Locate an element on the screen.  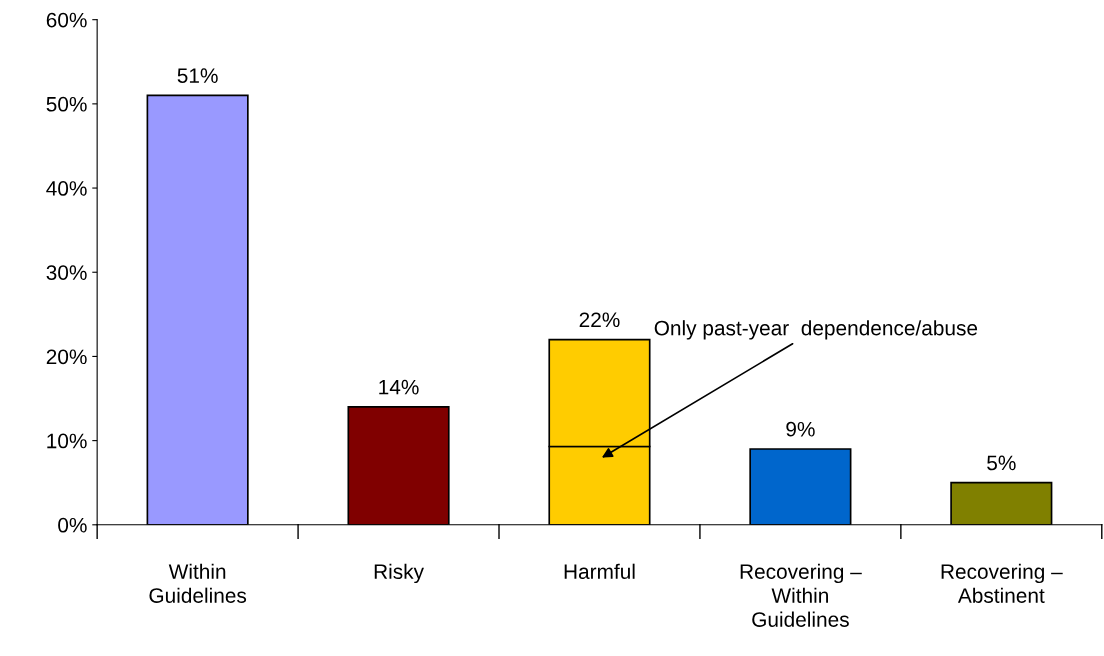
y-tick-label: 10% is located at coordinates (67, 441).